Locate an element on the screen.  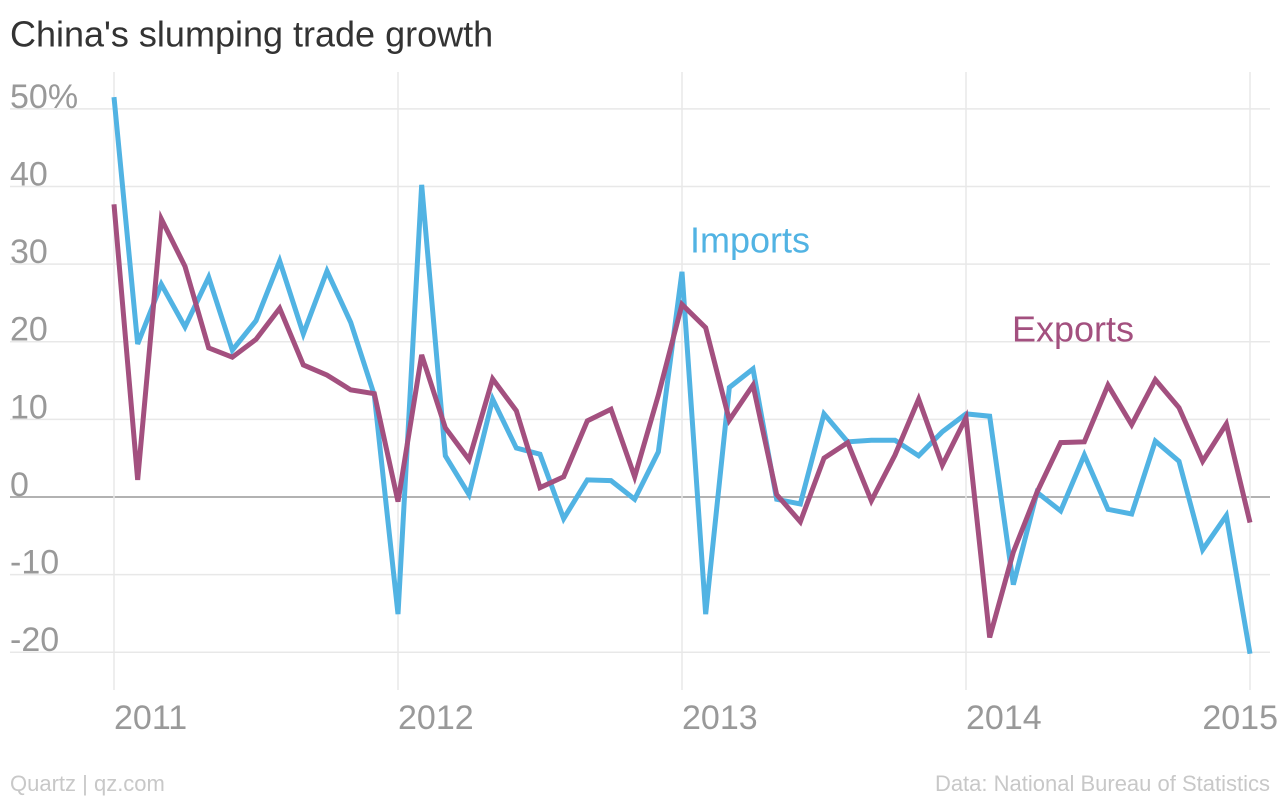
series-label: Imports is located at coordinates (750, 240).